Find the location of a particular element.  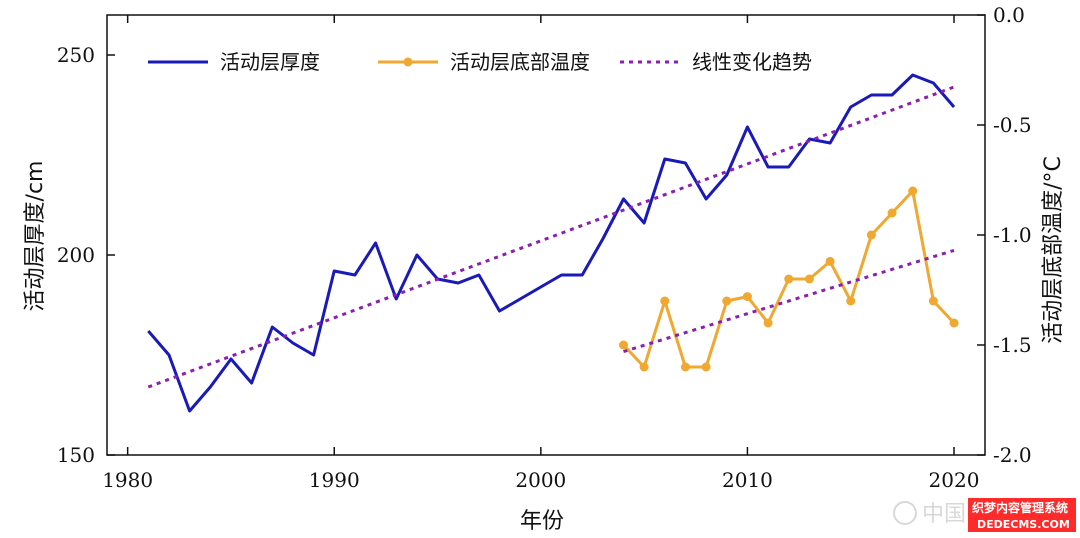

watermark: 中国 织梦内容管理系统 DEDECMS.COM is located at coordinates (984, 515).